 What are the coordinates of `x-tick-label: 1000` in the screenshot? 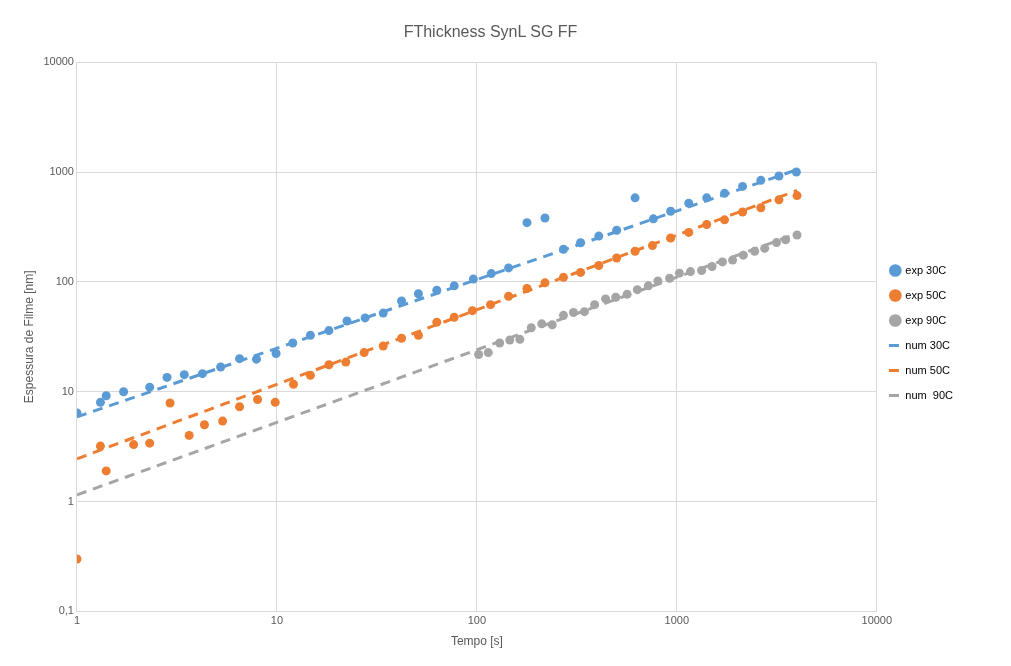 It's located at (677, 620).